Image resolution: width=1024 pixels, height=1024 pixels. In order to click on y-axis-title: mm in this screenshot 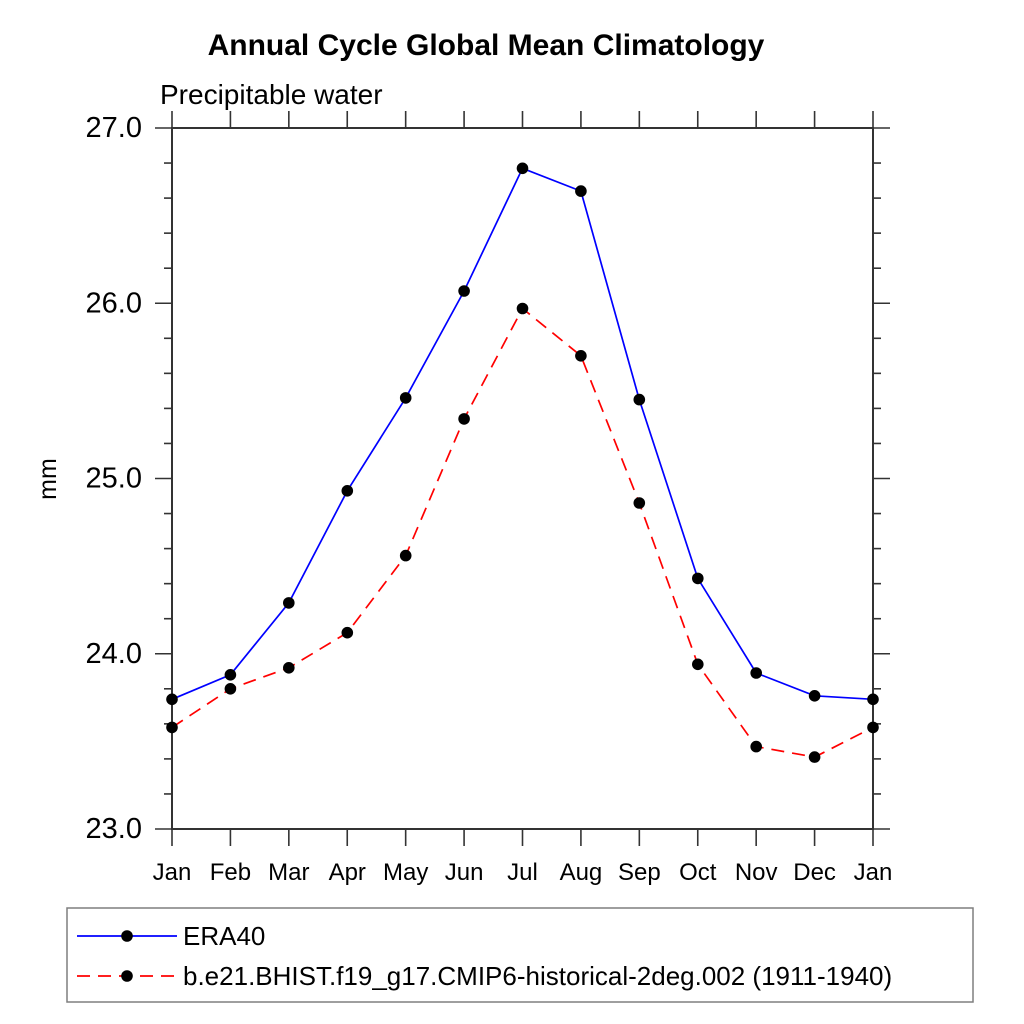, I will do `click(48, 479)`.